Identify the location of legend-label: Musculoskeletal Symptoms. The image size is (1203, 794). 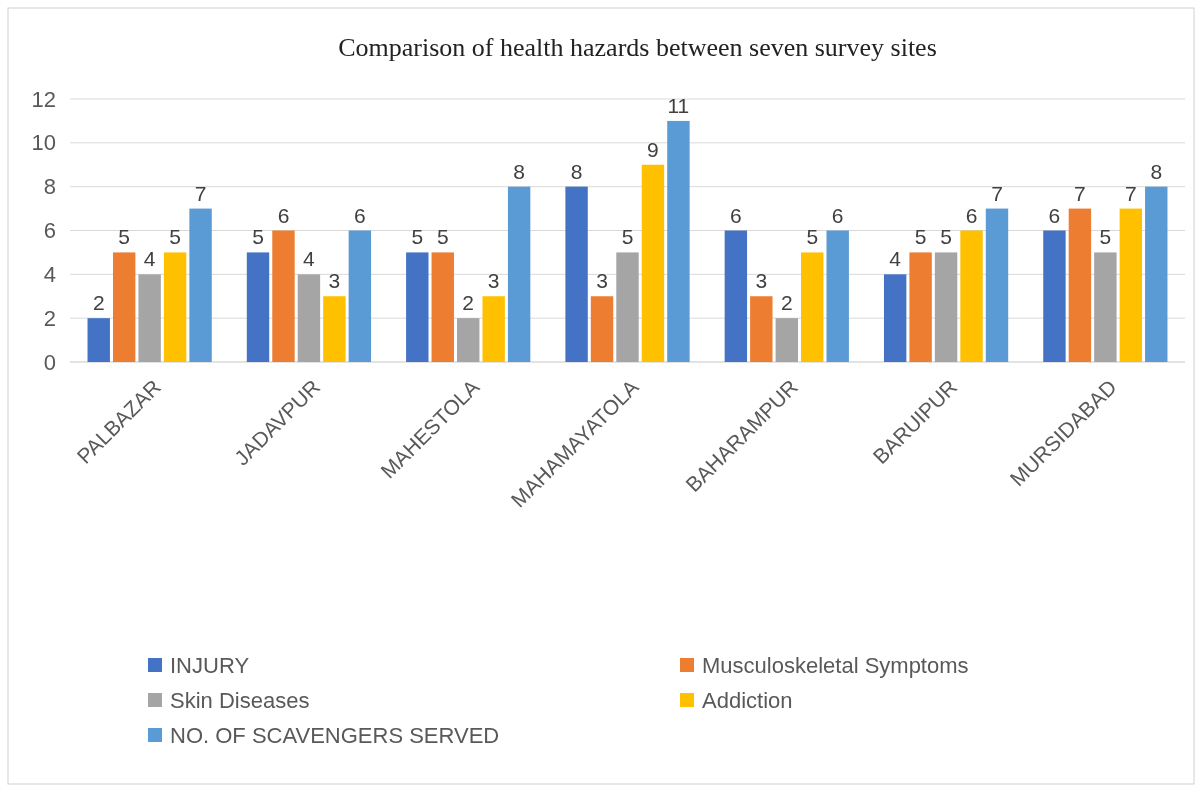
(835, 665).